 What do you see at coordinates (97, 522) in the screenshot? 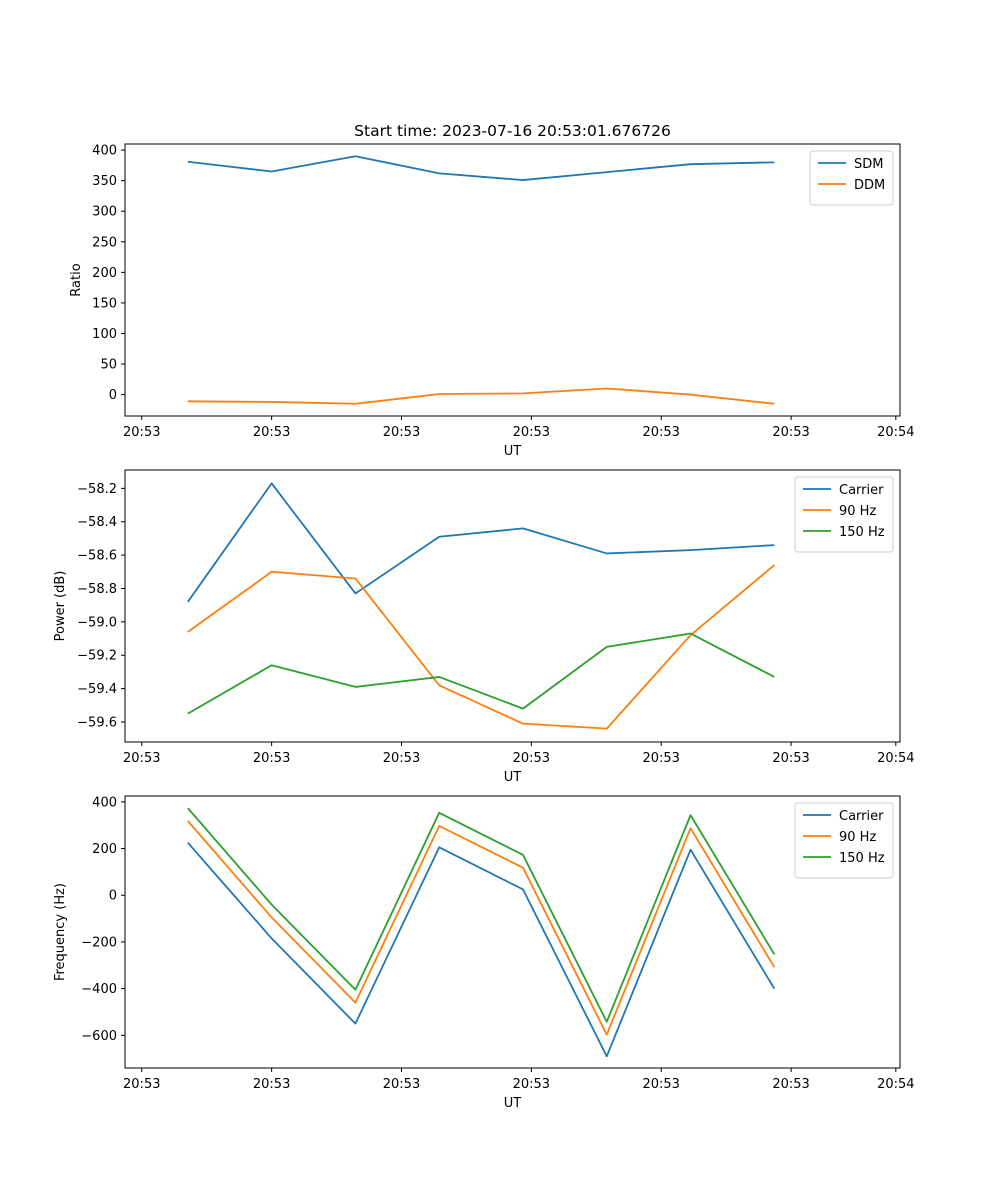
I see `y-tick-label: −58.4` at bounding box center [97, 522].